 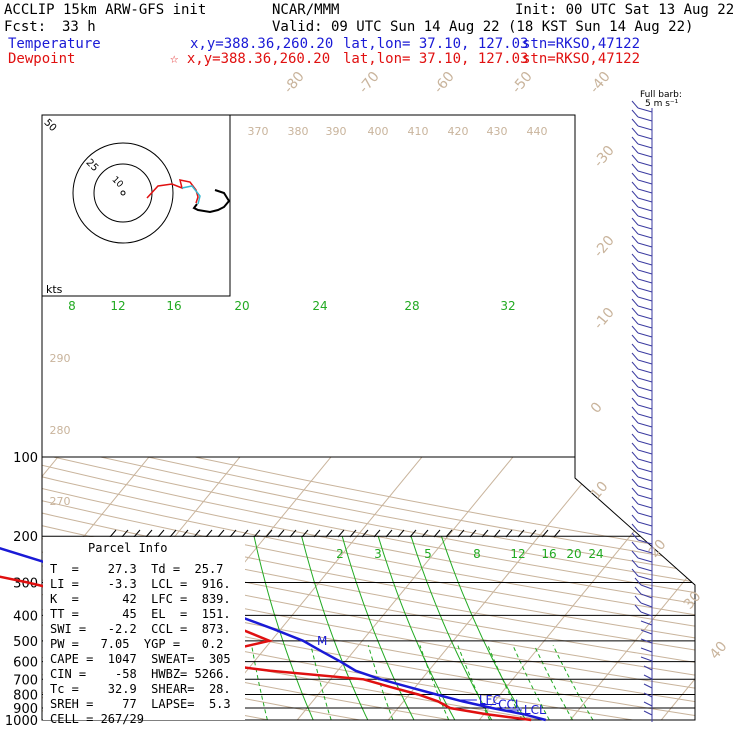 What do you see at coordinates (581, 59) in the screenshot?
I see `dewpoint-station: stn=RKSO,47122` at bounding box center [581, 59].